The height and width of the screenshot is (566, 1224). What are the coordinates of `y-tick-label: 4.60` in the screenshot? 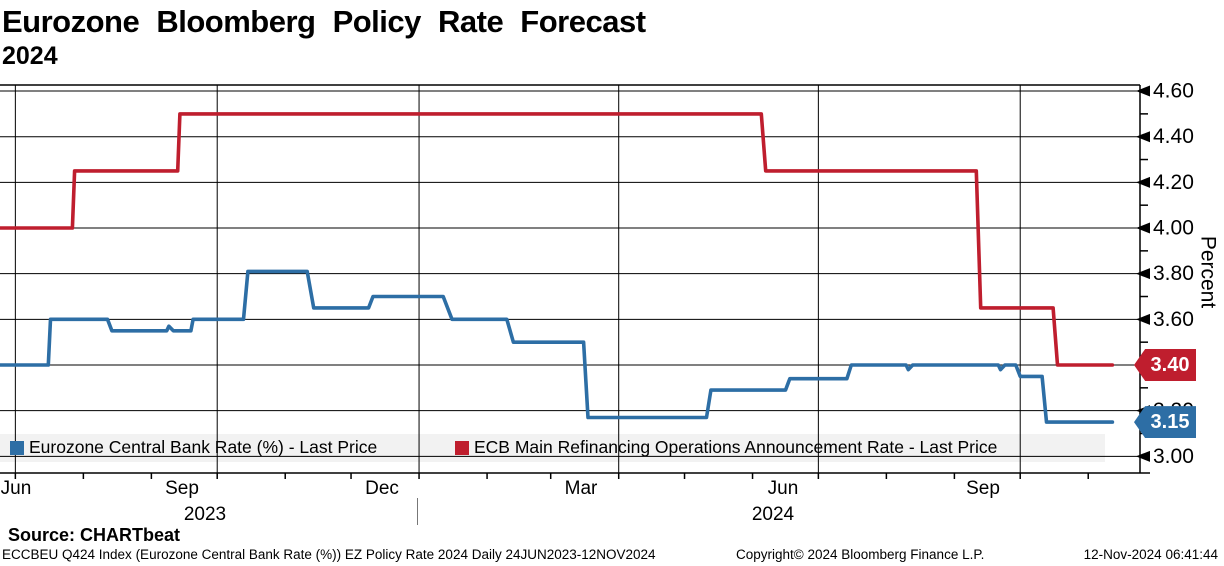 It's located at (1173, 91).